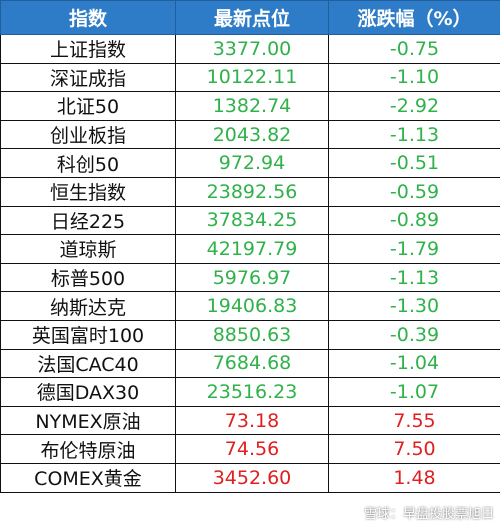 The width and height of the screenshot is (500, 526). I want to click on table-row: 深证成指 10122.11 -1.10, so click(250, 77).